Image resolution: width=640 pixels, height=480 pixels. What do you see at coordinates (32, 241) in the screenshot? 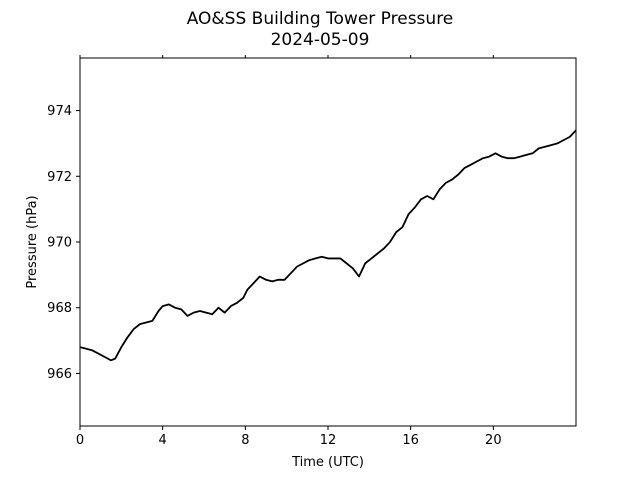
I see `y-axis-label: Pressure (hPa)` at bounding box center [32, 241].